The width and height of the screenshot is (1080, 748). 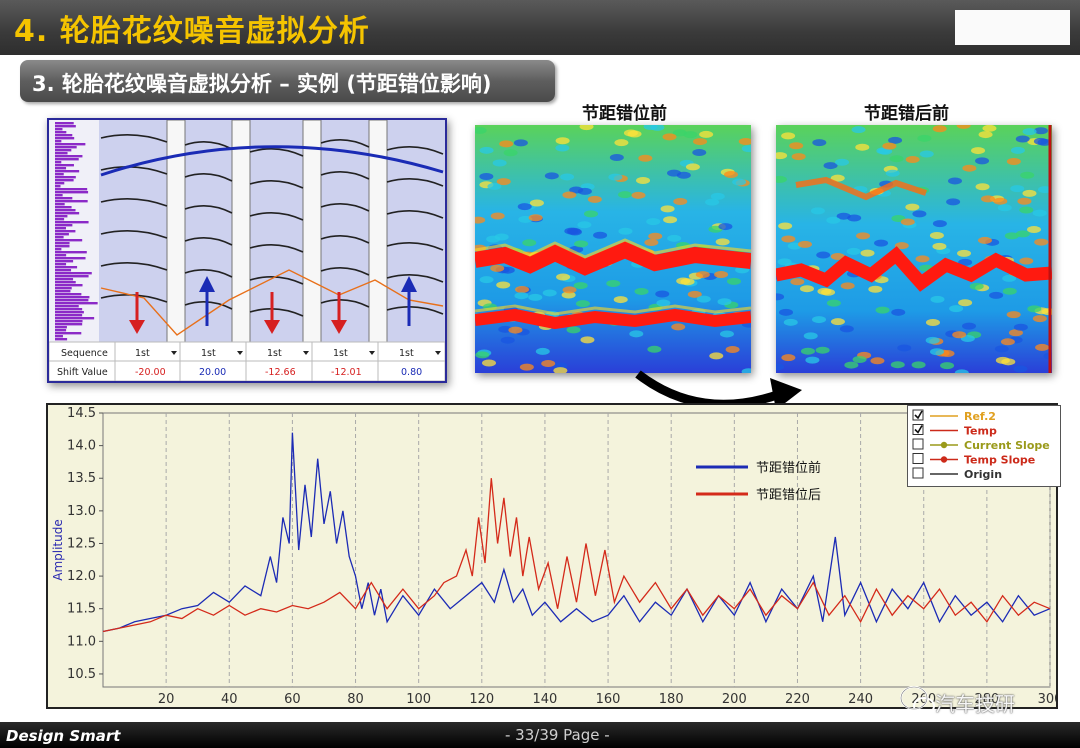 I want to click on y-tick-label: 13.0, so click(x=81, y=511).